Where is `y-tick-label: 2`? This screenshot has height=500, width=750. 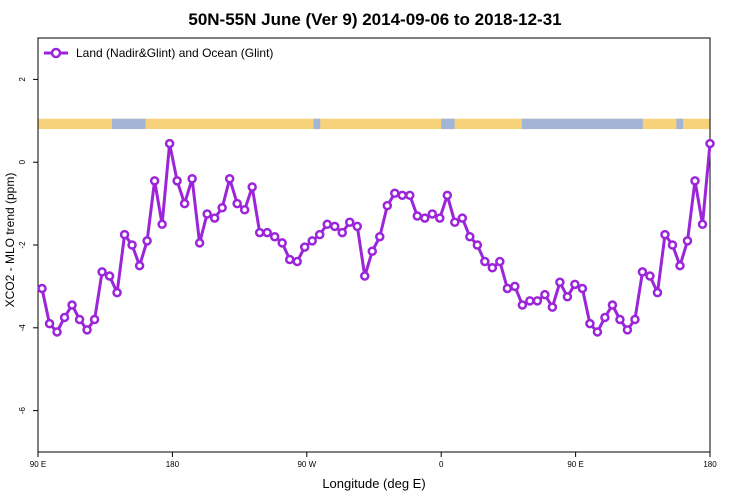
y-tick-label: 2 is located at coordinates (22, 79).